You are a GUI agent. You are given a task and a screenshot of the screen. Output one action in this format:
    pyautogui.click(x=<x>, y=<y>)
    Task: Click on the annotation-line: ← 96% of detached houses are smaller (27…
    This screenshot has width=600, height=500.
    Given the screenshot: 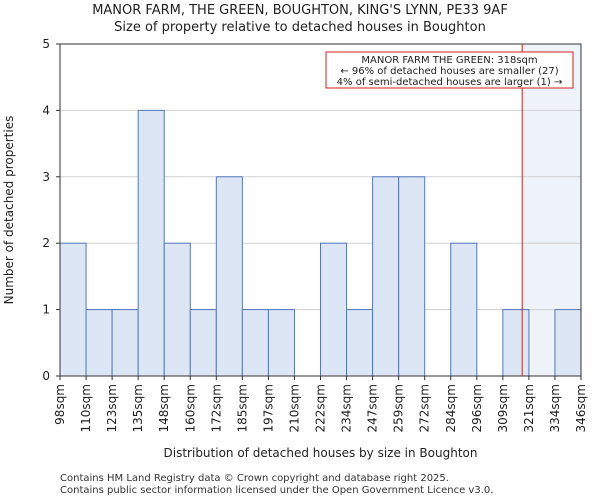 What is the action you would take?
    pyautogui.click(x=449, y=71)
    